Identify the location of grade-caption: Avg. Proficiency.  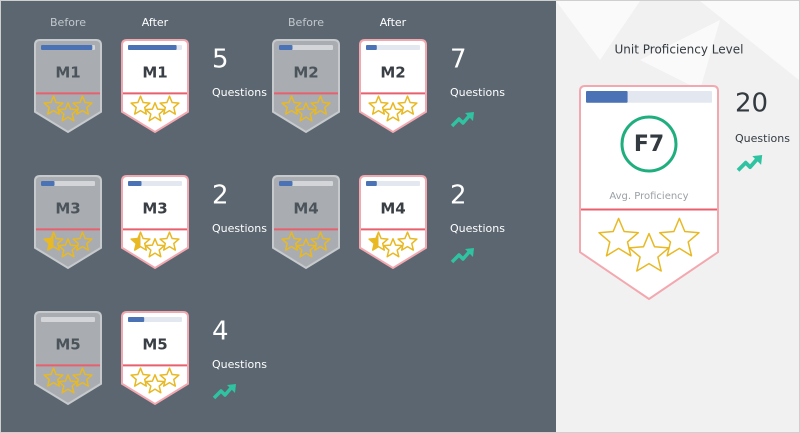
(648, 196).